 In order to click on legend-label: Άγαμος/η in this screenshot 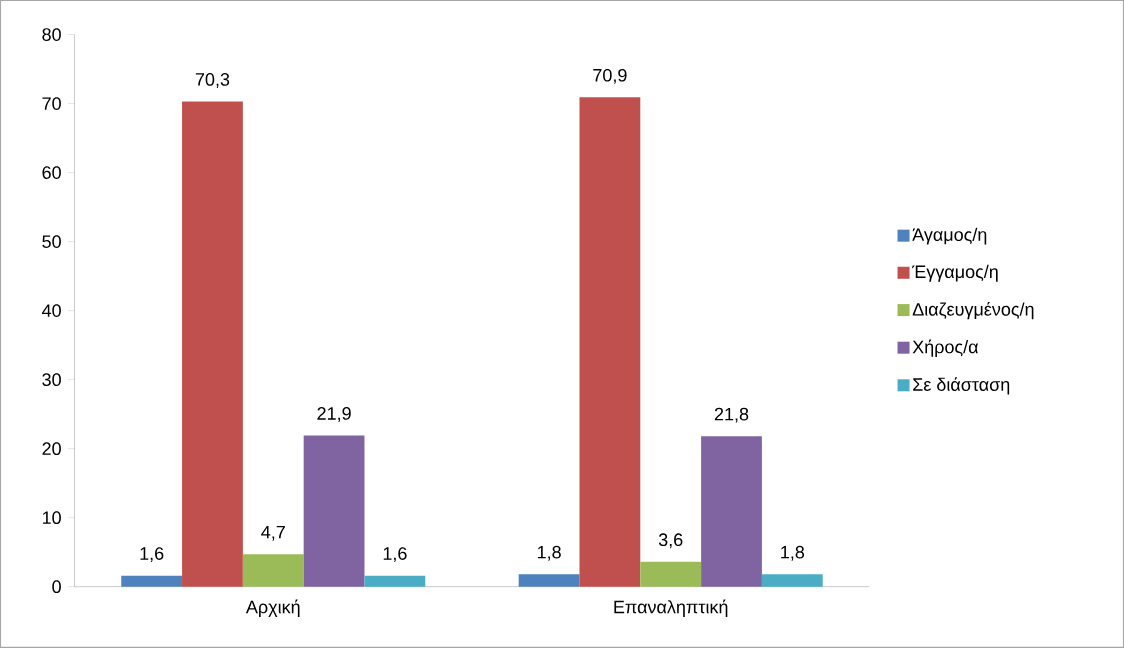, I will do `click(949, 236)`.